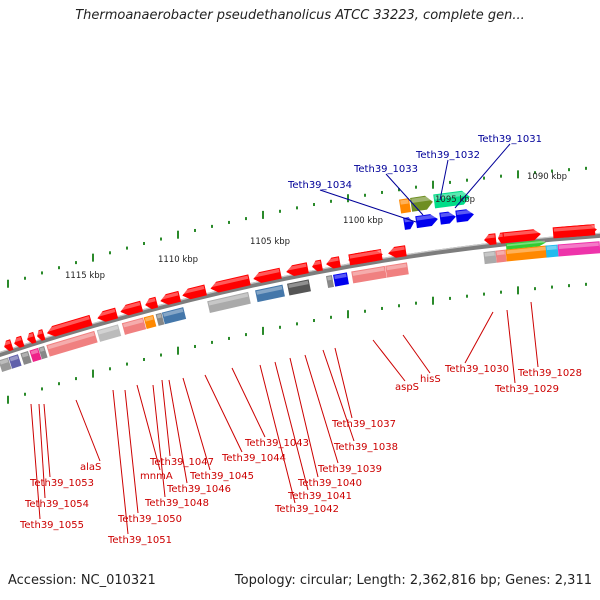 The height and width of the screenshot is (600, 600). What do you see at coordinates (178, 260) in the screenshot?
I see `scale-label: 1110 kbp` at bounding box center [178, 260].